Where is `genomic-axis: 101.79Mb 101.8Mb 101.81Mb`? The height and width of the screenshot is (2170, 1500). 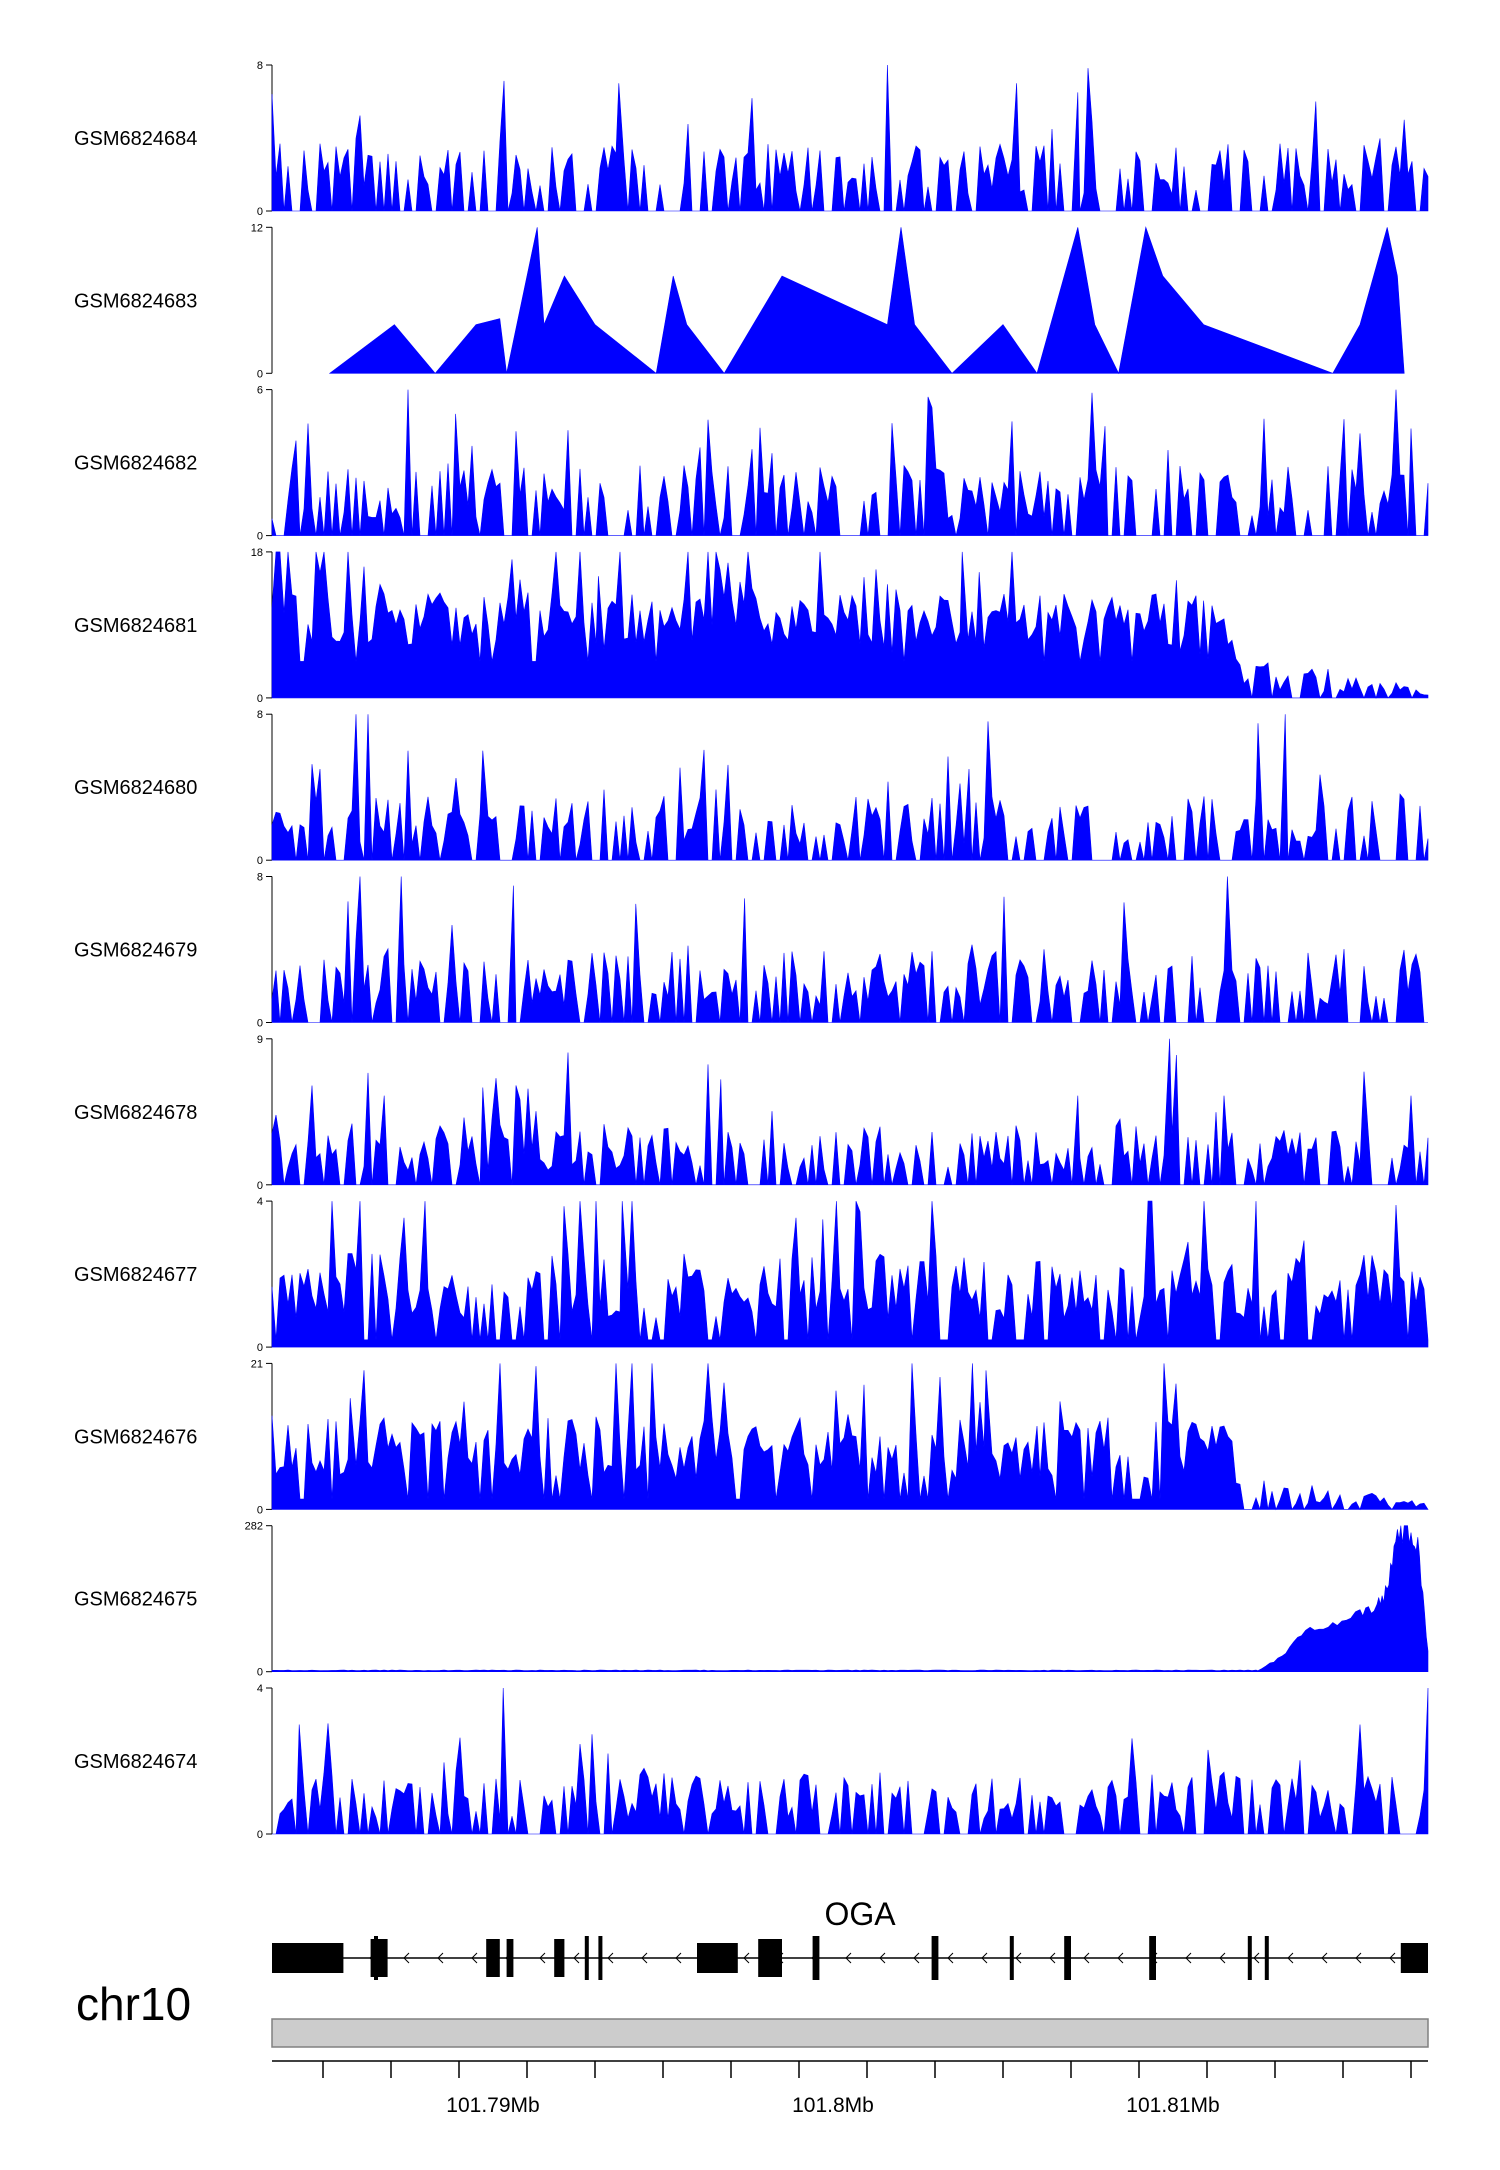
genomic-axis: 101.79Mb 101.8Mb 101.81Mb is located at coordinates (850, 2088).